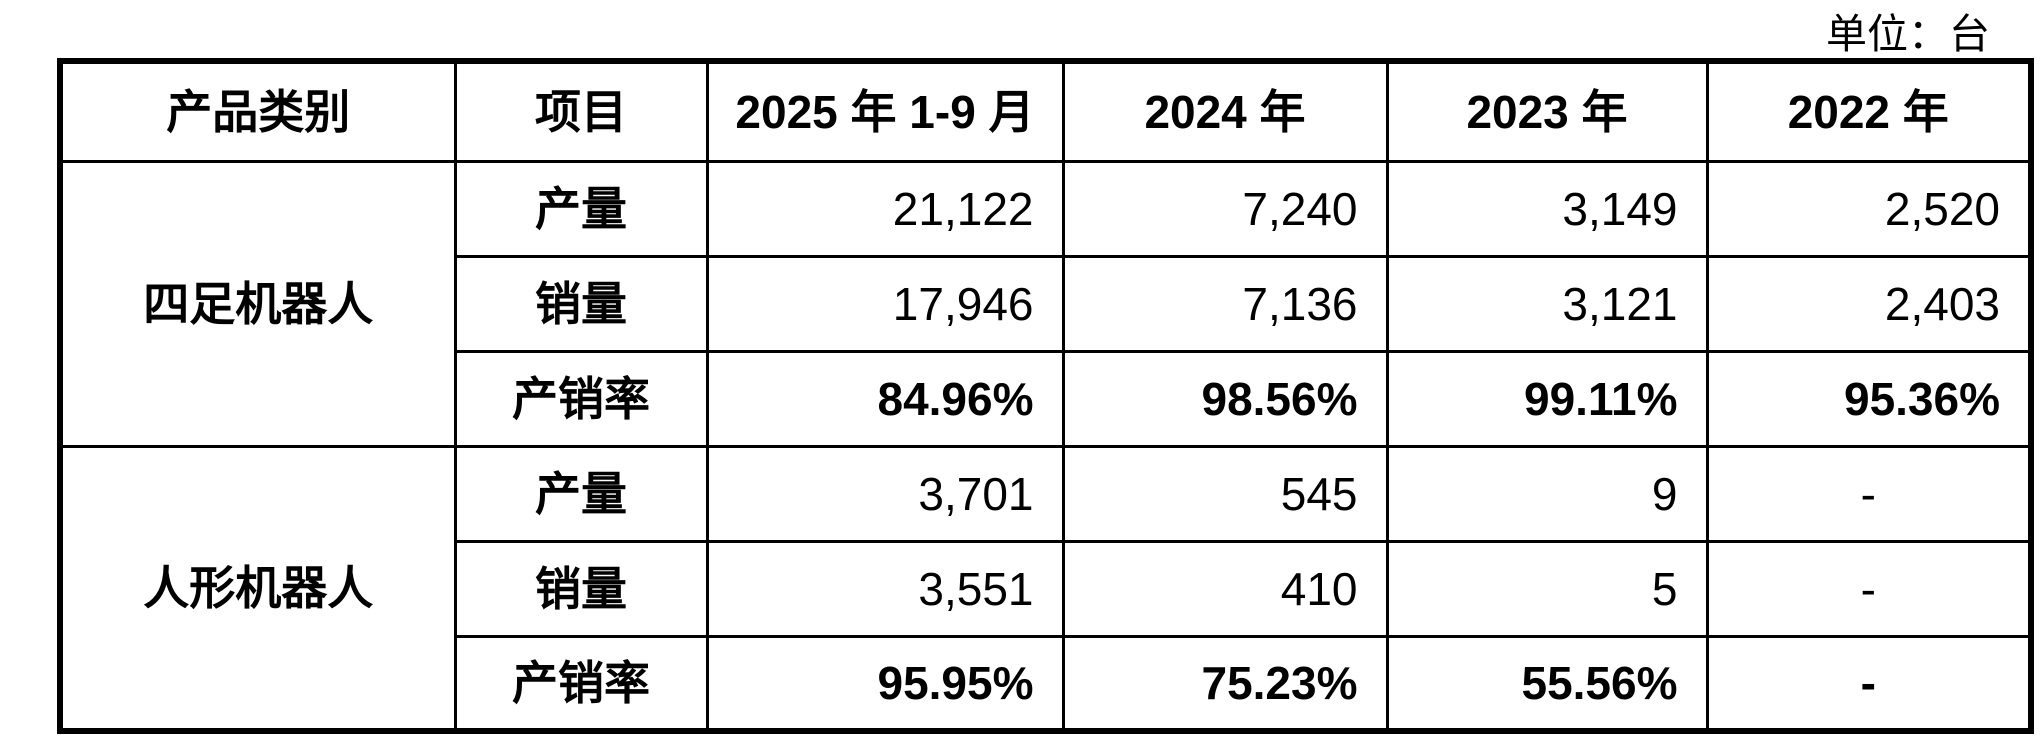 This screenshot has width=2040, height=754. I want to click on value-cell: 3,149, so click(1547, 208).